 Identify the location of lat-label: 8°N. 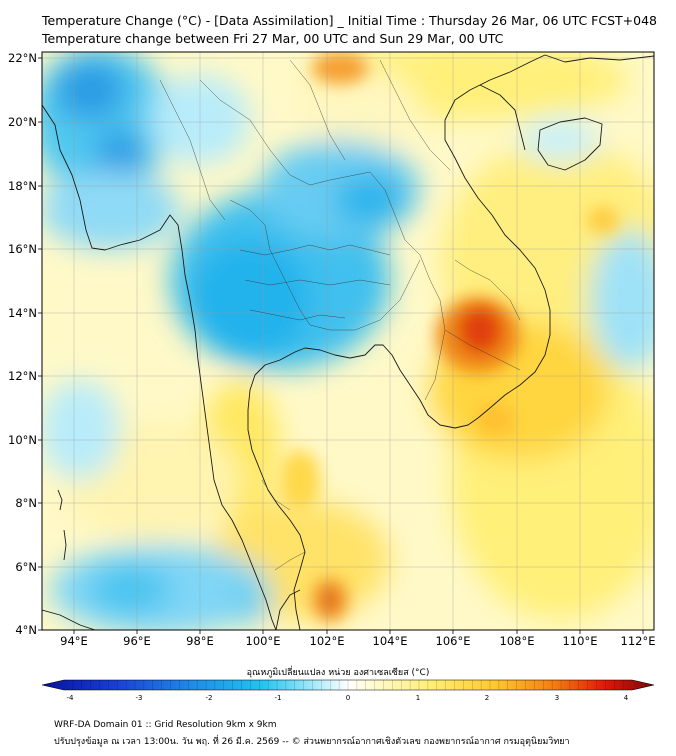
(26, 503).